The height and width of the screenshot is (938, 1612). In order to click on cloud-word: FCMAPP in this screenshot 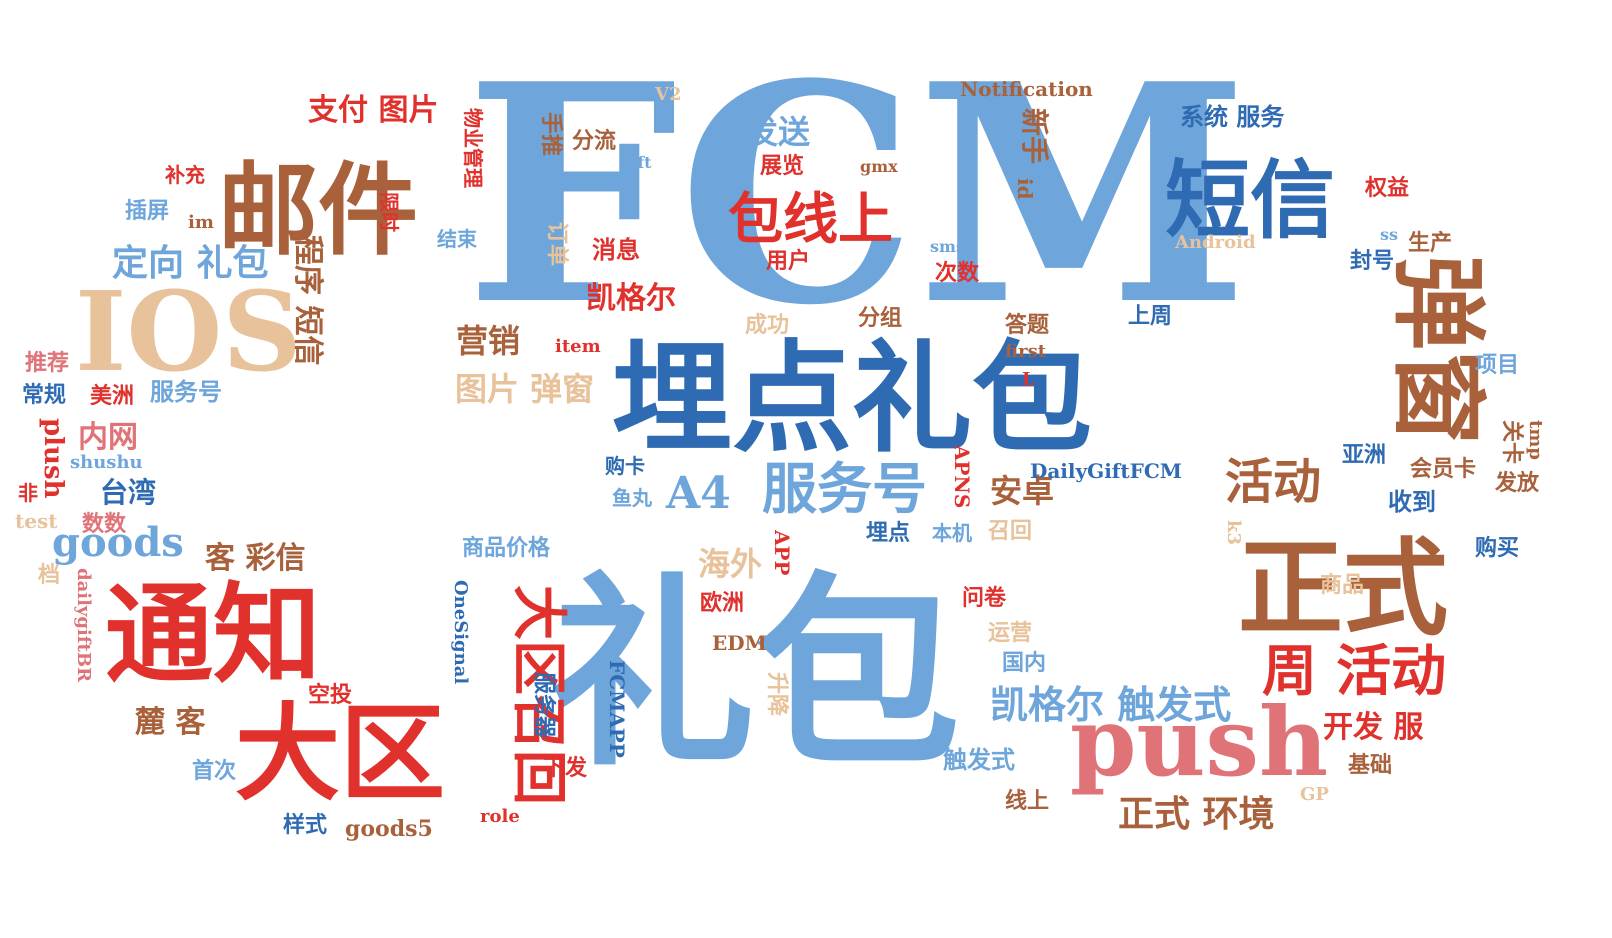, I will do `click(617, 709)`.